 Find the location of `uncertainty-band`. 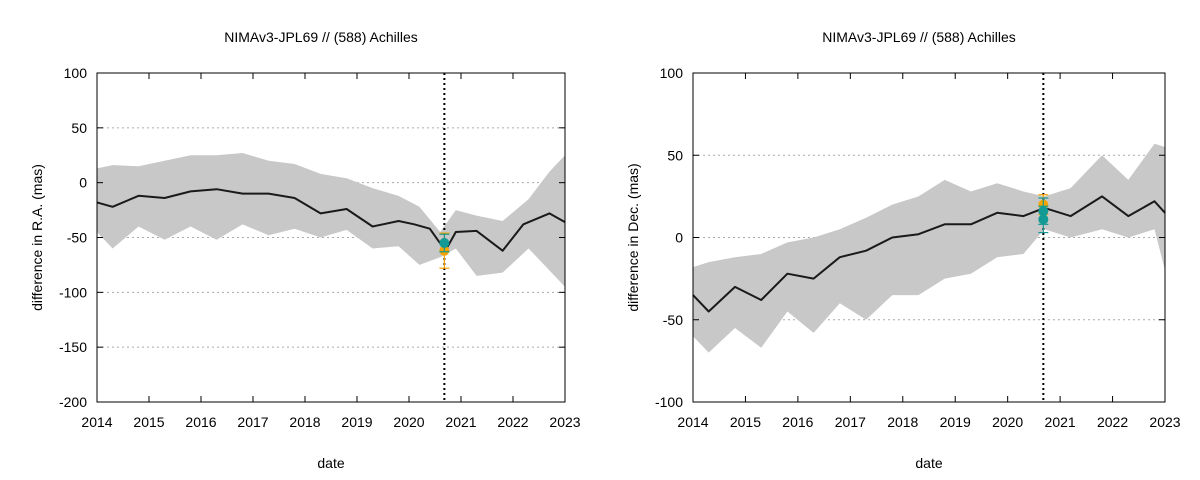

uncertainty-band is located at coordinates (331, 220).